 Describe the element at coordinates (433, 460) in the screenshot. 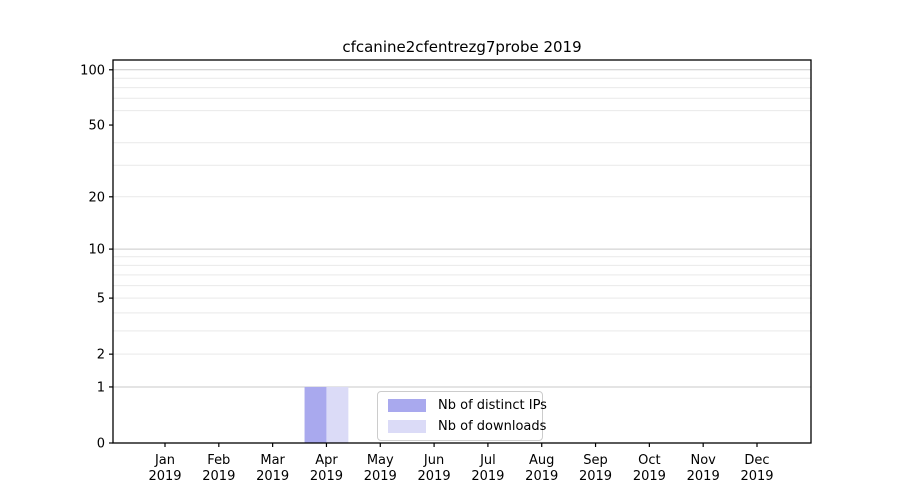

I see `x-tick-label-month: Jun` at that location.